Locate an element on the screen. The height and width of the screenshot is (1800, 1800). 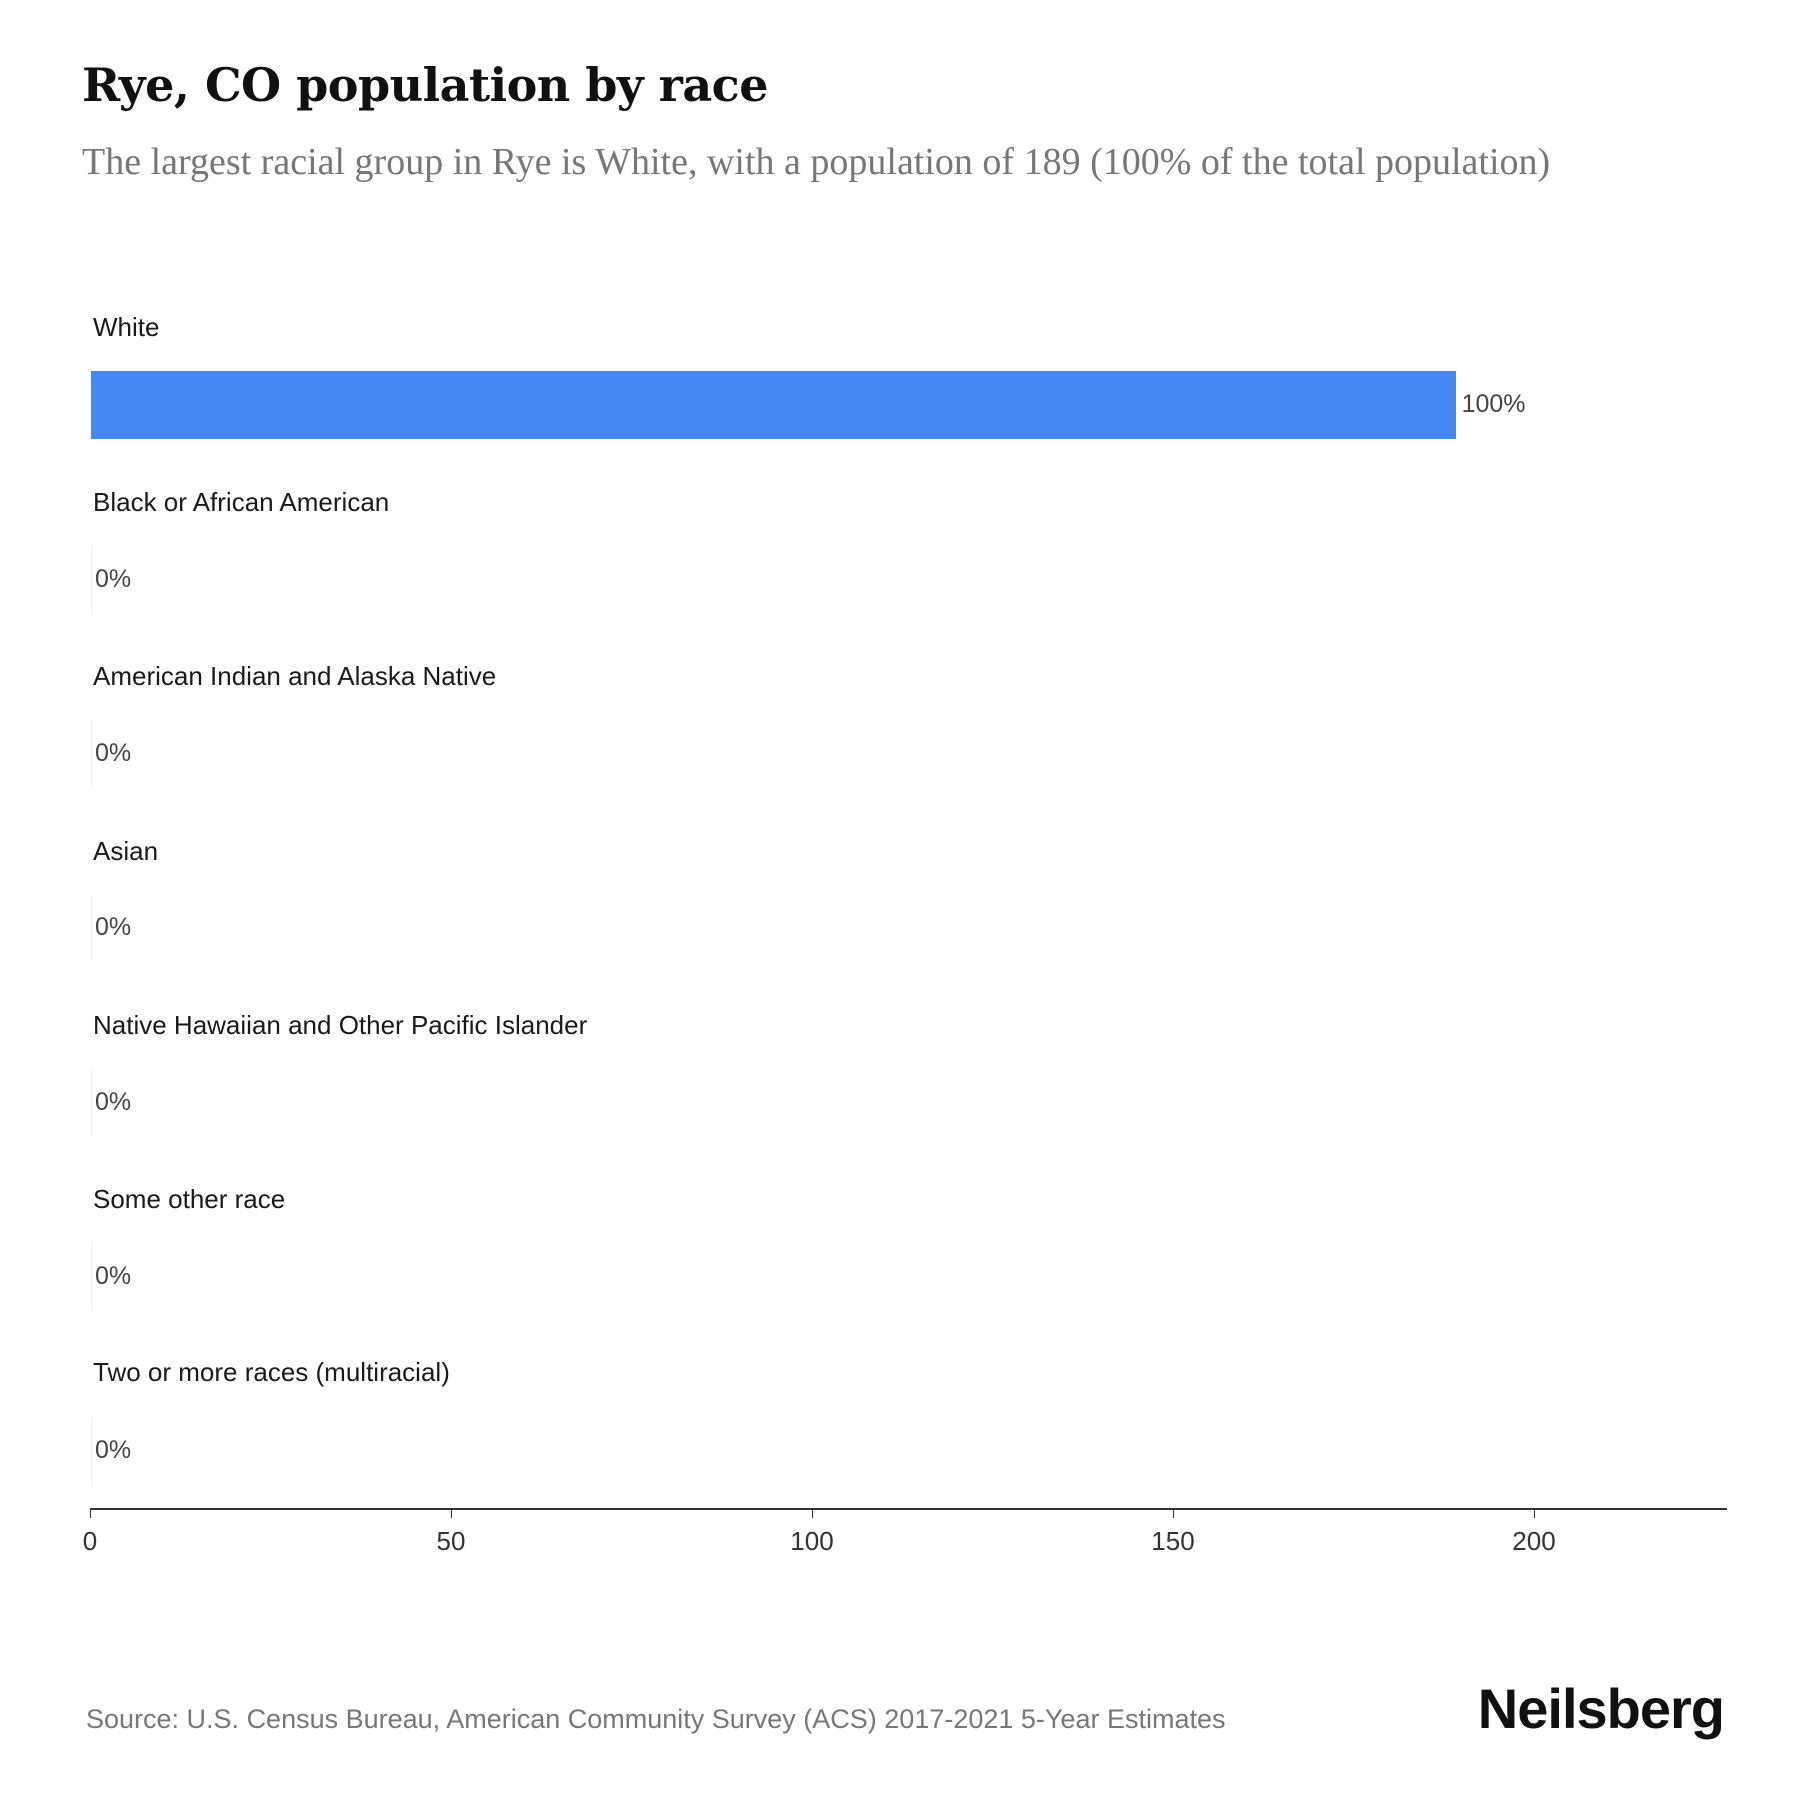
zero-bar-native-hawaiian is located at coordinates (91, 1103).